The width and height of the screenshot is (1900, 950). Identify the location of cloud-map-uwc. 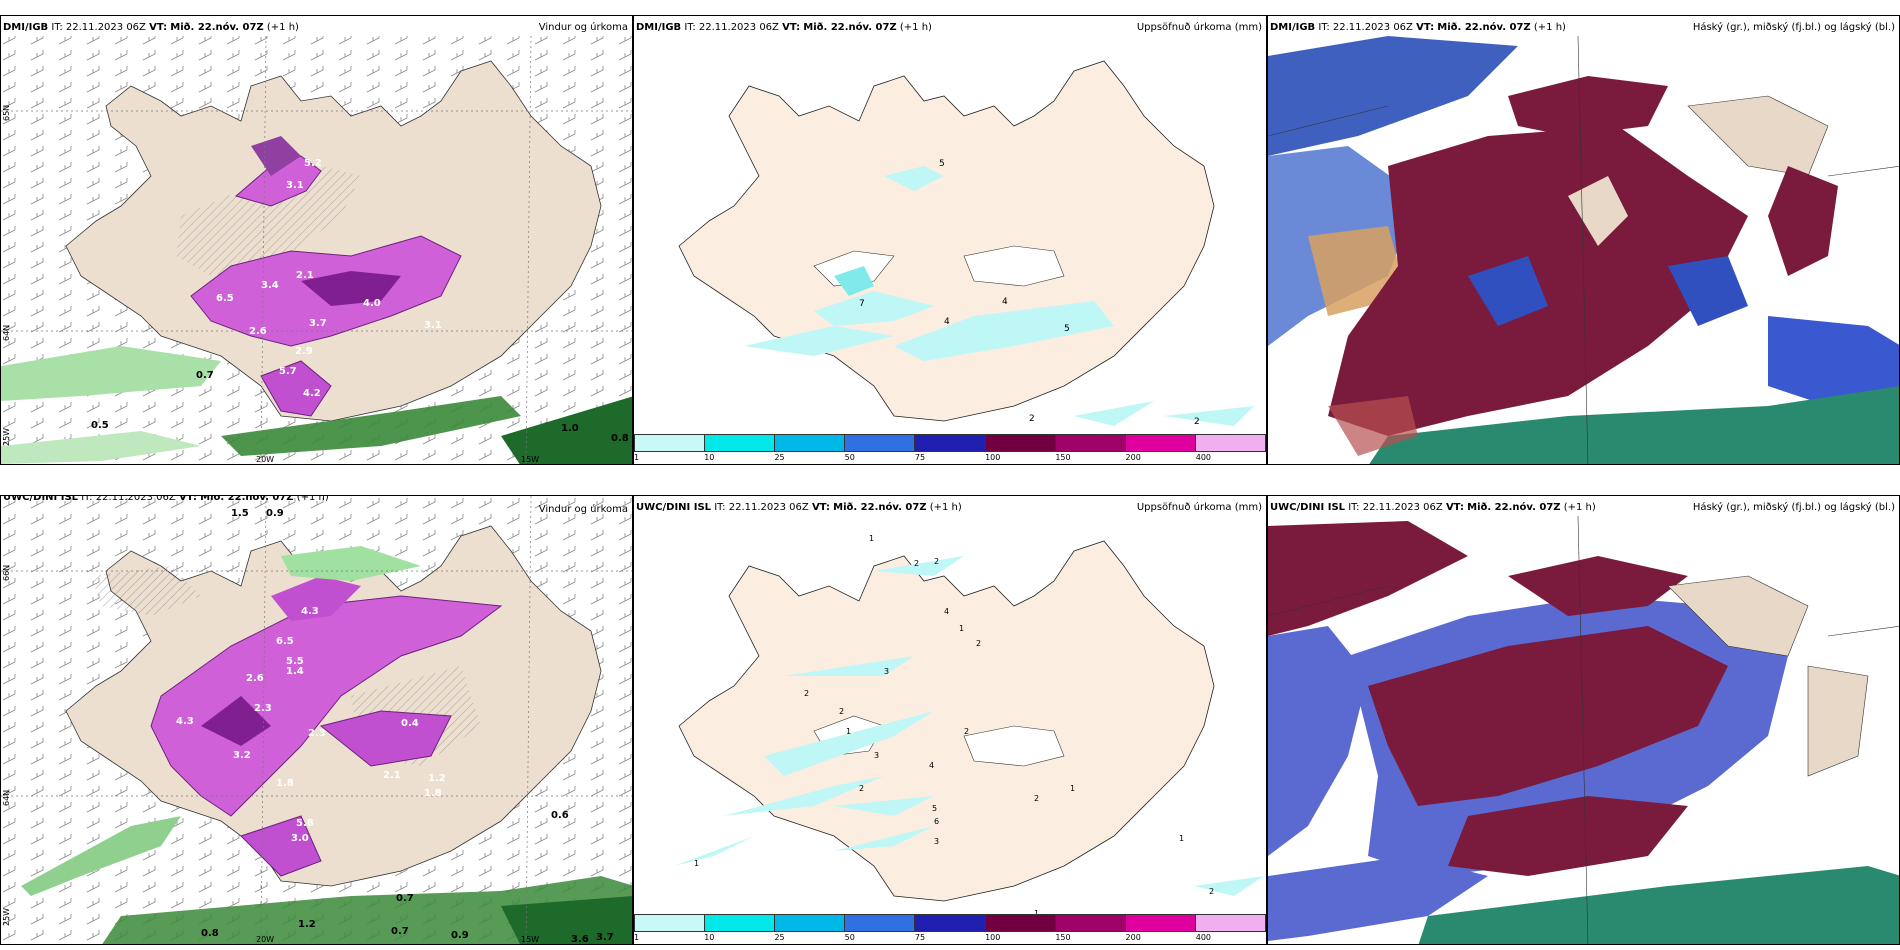
(1583, 729).